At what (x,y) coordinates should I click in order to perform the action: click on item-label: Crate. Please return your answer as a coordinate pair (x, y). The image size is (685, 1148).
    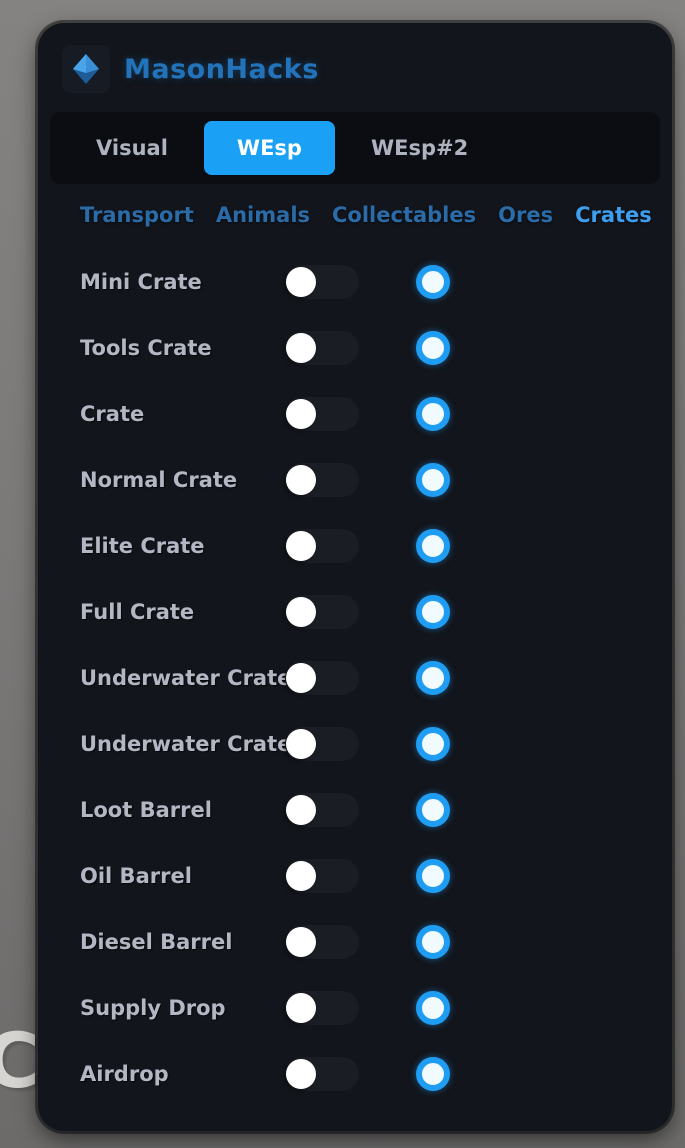
    Looking at the image, I should click on (112, 414).